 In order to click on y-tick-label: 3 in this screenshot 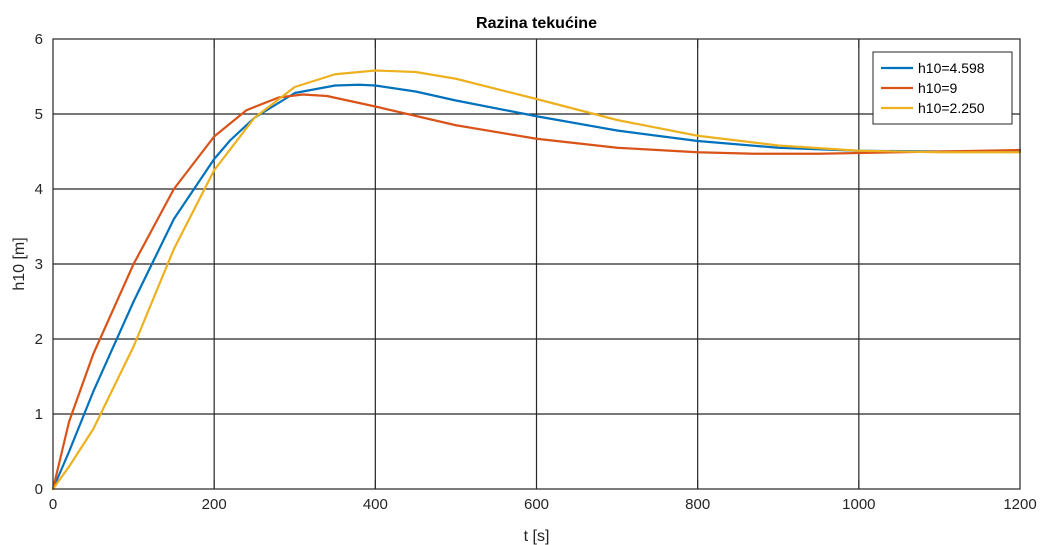, I will do `click(39, 264)`.